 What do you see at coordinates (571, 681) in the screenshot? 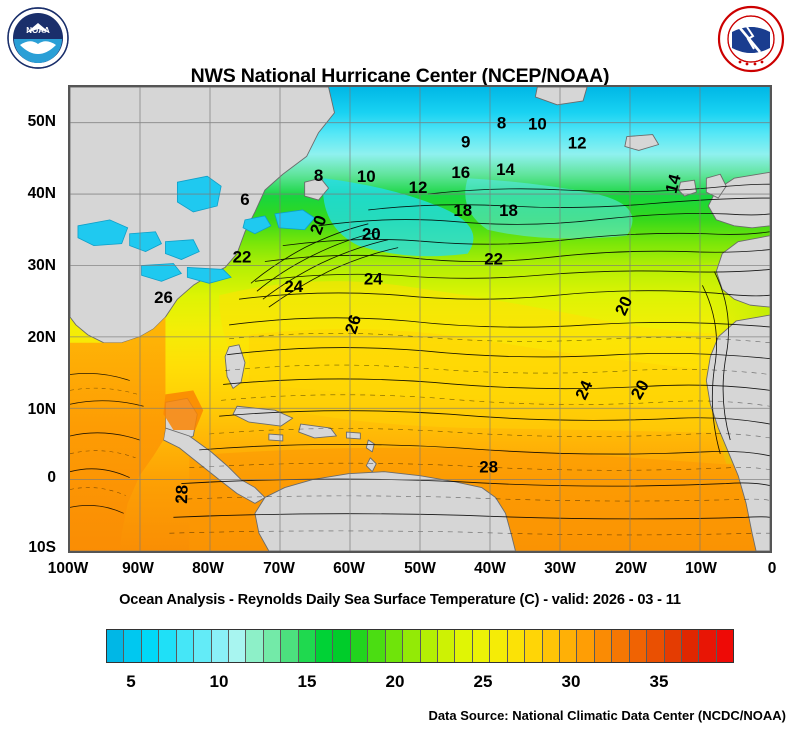
I see `colorbar-label-30: 30` at bounding box center [571, 681].